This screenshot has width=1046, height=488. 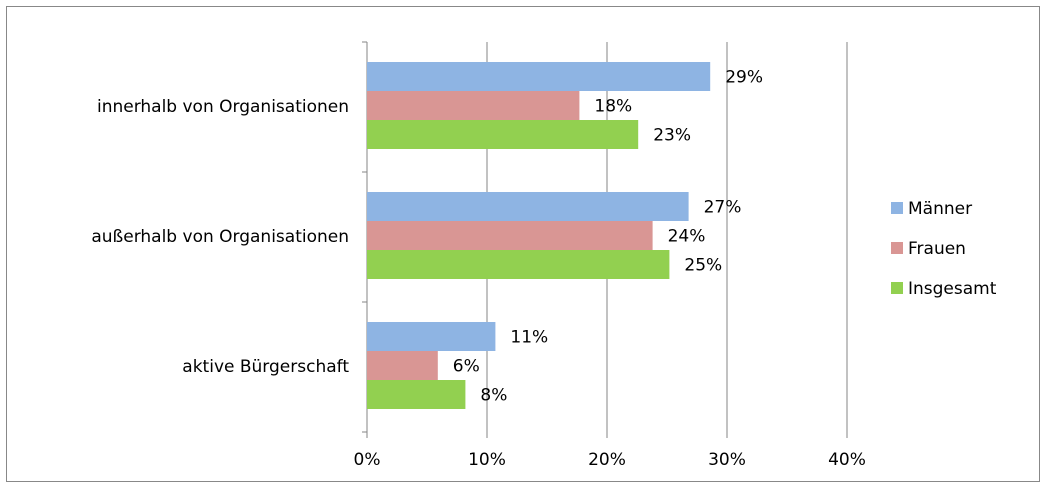 I want to click on data-label: 25%, so click(x=703, y=266).